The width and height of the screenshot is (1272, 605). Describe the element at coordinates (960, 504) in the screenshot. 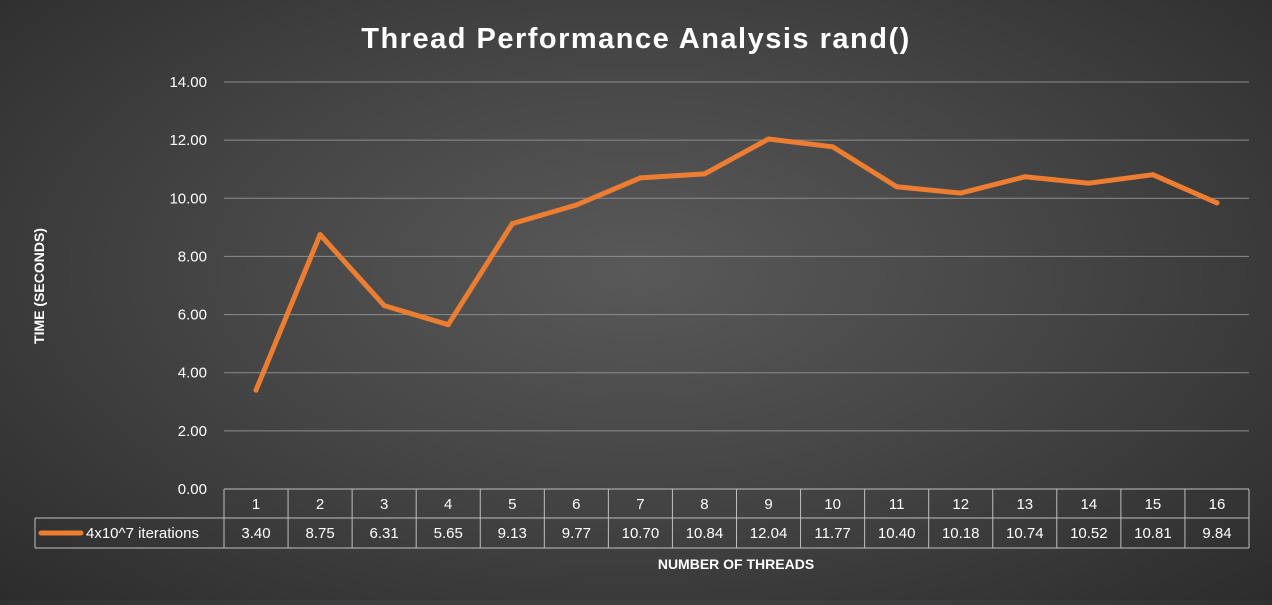

I see `x-tick-label: 12` at that location.